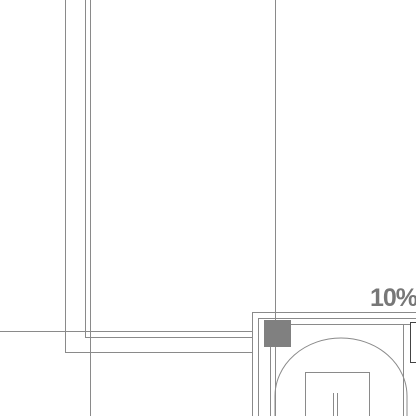 The height and width of the screenshot is (416, 416). I want to click on inner-frame, so click(337, 367).